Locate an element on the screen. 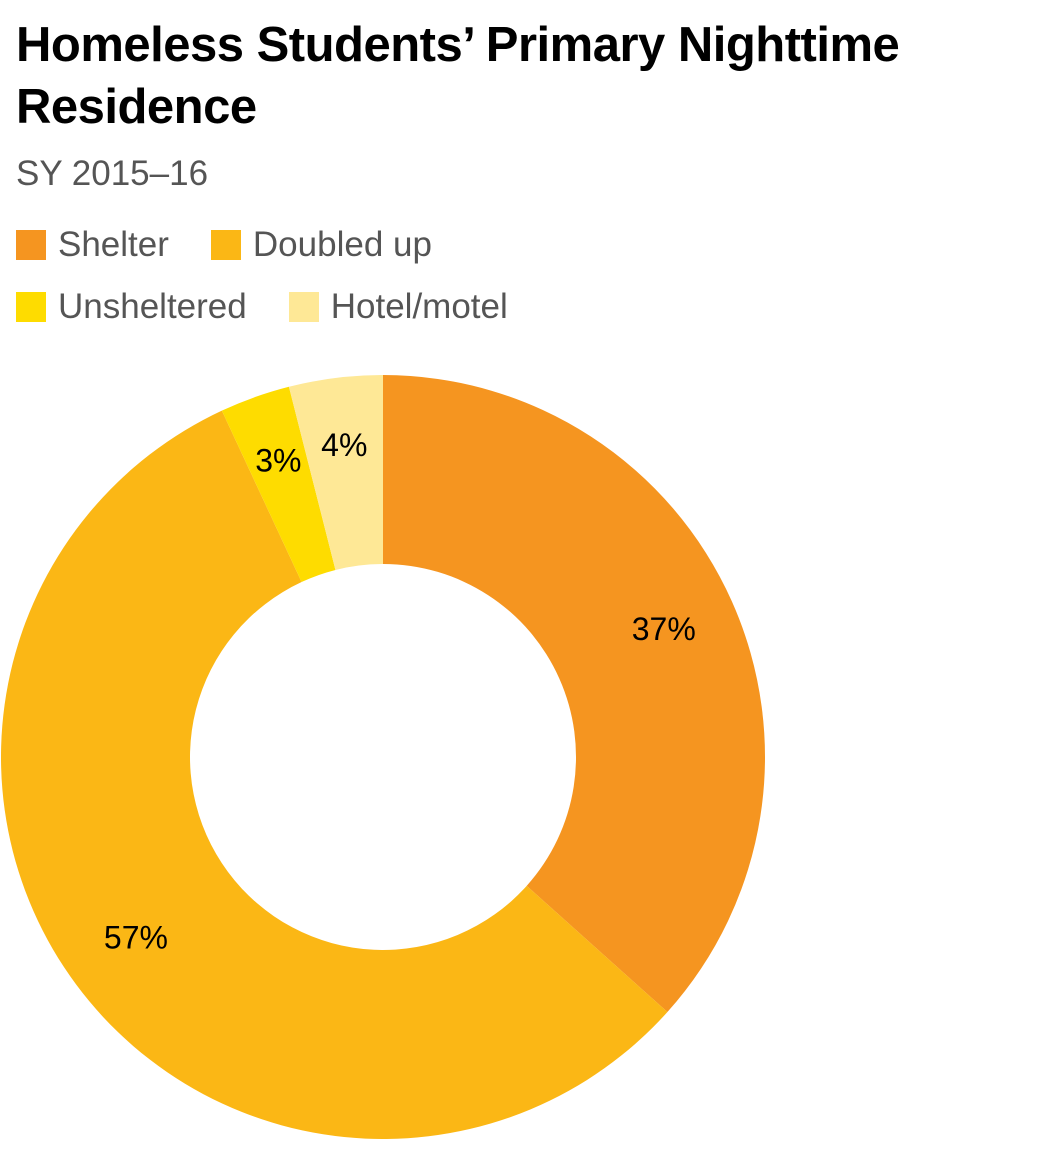 Image resolution: width=1050 pixels, height=1152 pixels. legend-item-doubled-up: Doubled up is located at coordinates (321, 245).